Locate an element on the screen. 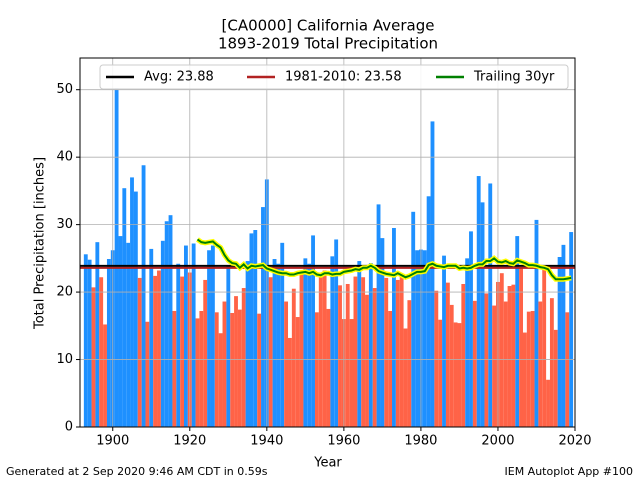  y-axis-label: Total Precipitation [inches] is located at coordinates (40, 243).